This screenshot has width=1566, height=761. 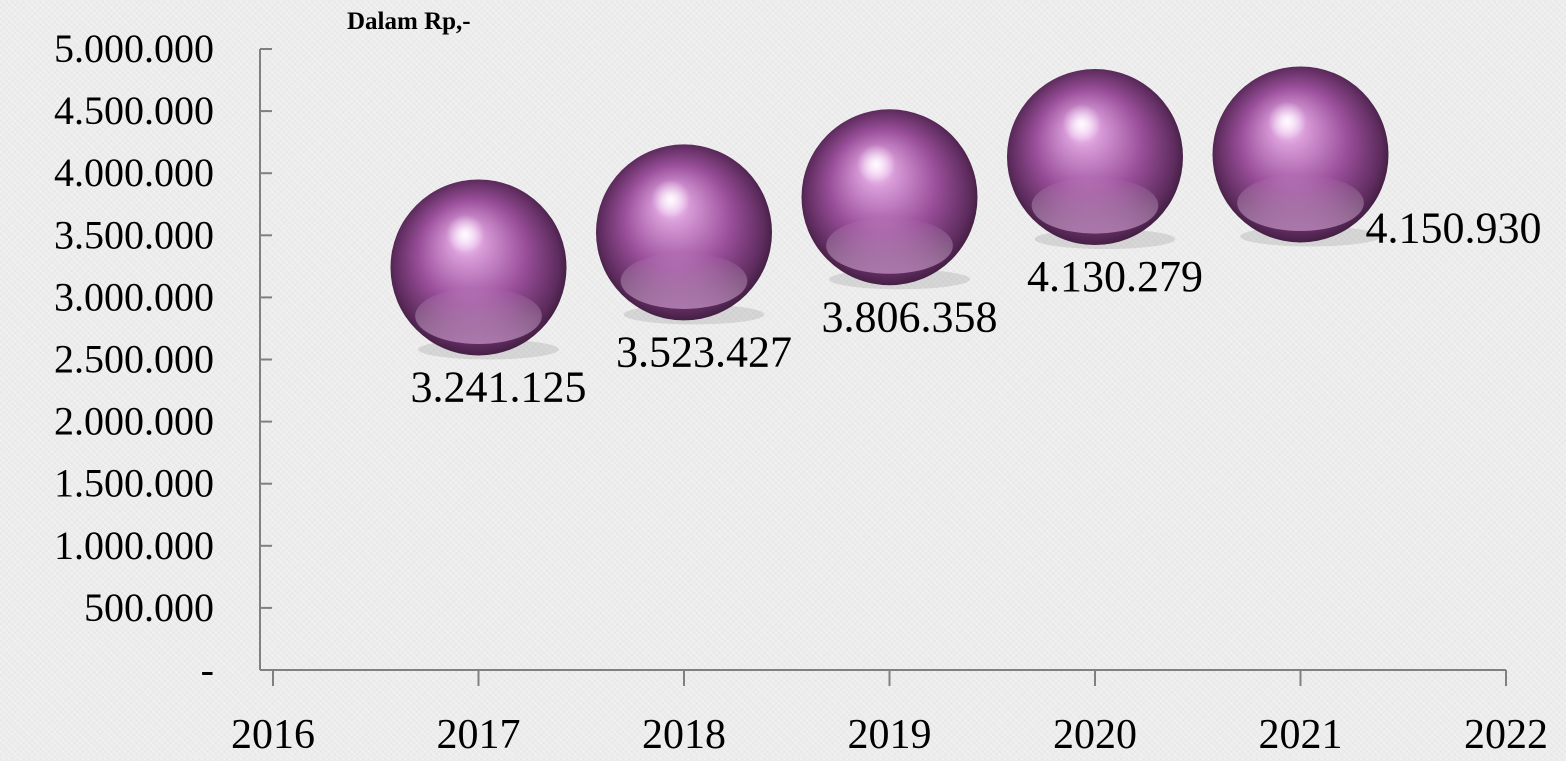 What do you see at coordinates (684, 734) in the screenshot?
I see `x-tick-label: 2018` at bounding box center [684, 734].